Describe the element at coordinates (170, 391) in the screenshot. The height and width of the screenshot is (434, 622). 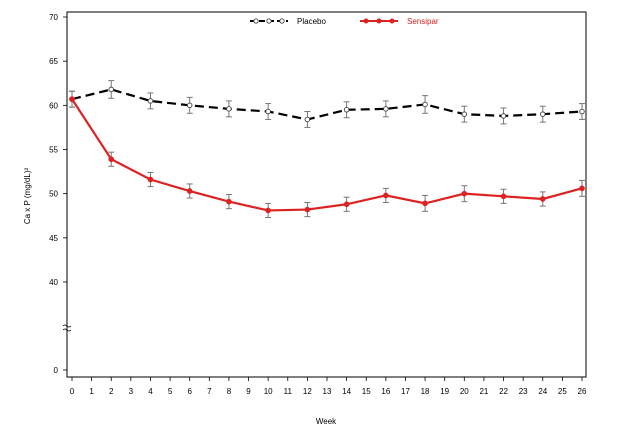
I see `x-tick-label: 5` at that location.